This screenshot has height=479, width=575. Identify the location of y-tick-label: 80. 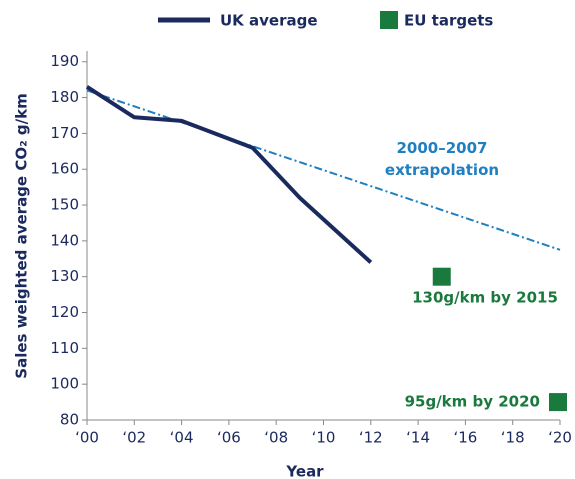
(69, 420).